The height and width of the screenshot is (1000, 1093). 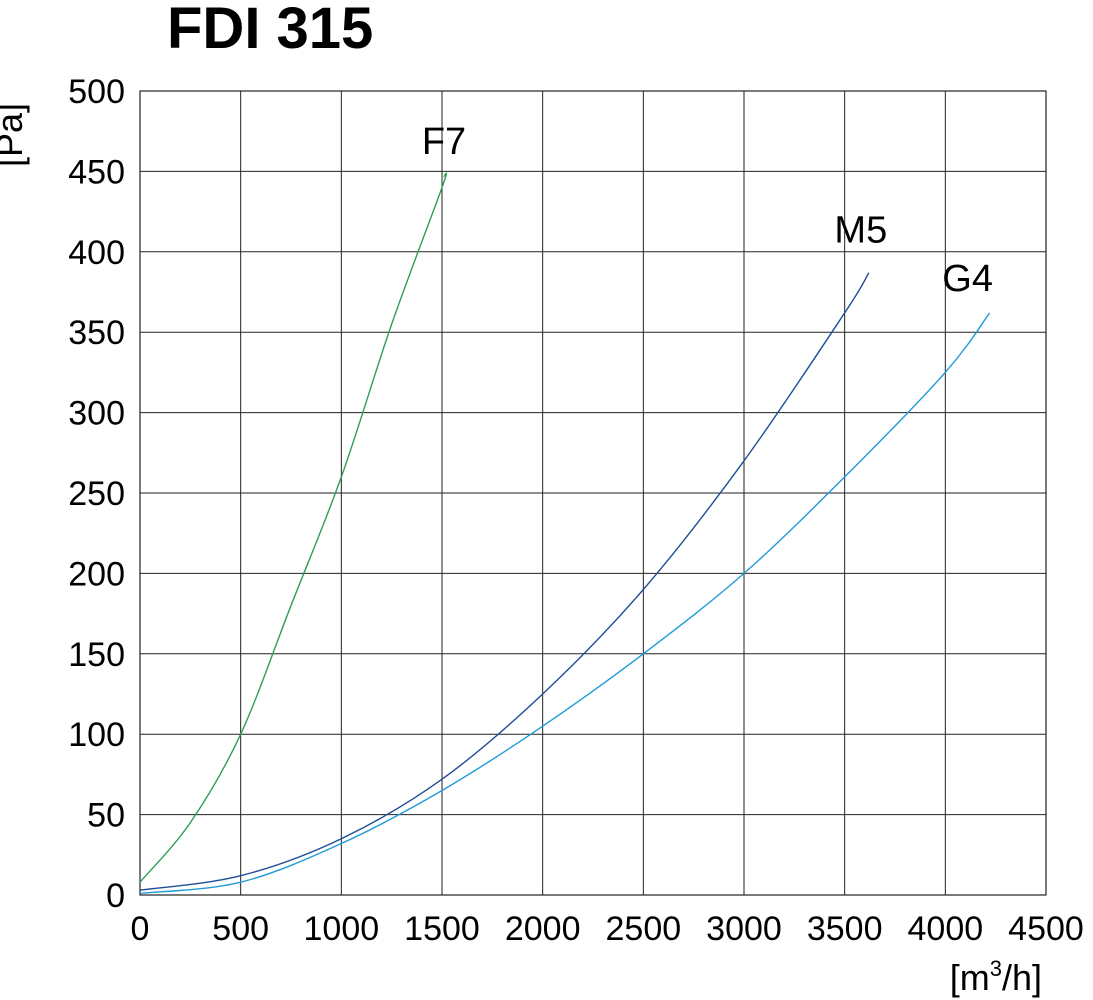 What do you see at coordinates (444, 142) in the screenshot?
I see `series-label-f7: F7` at bounding box center [444, 142].